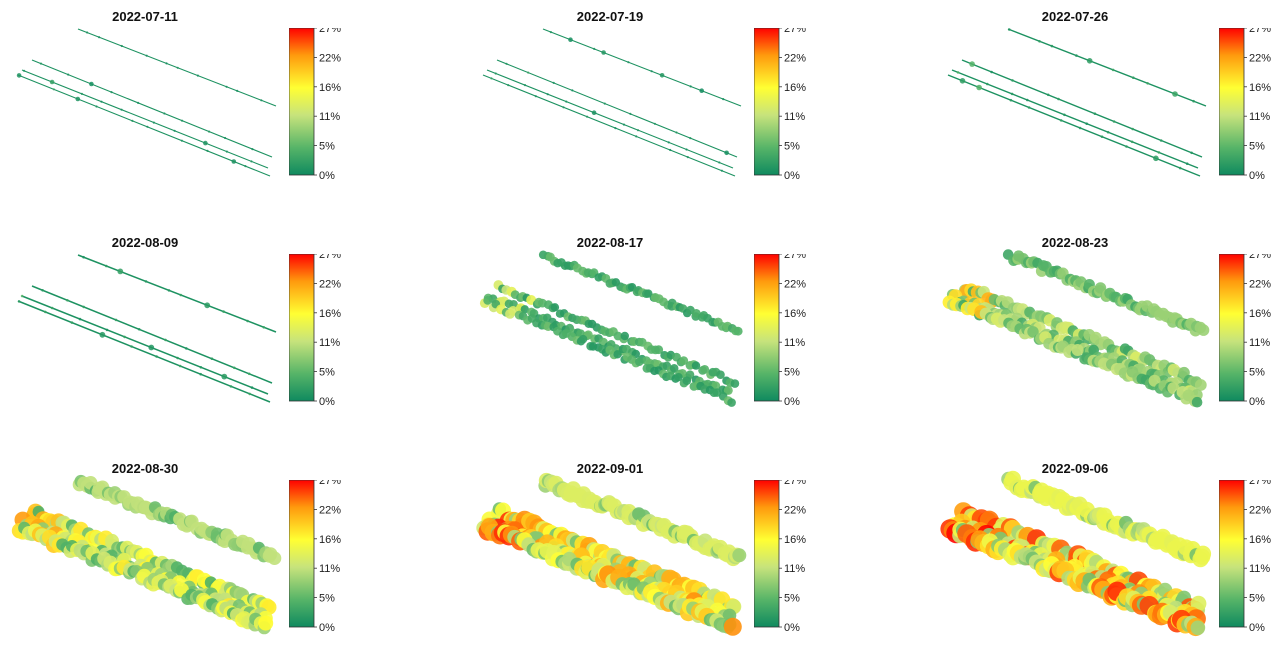  I want to click on map-panel-3: 2022-07-26 27% 22% 16% 11% 5% 0%, so click(1103, 105).